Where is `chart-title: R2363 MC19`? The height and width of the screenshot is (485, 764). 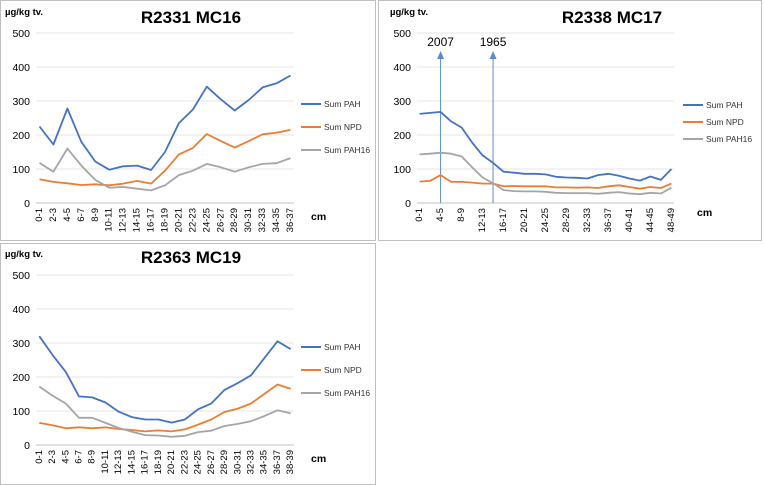
chart-title: R2363 MC19 is located at coordinates (191, 257).